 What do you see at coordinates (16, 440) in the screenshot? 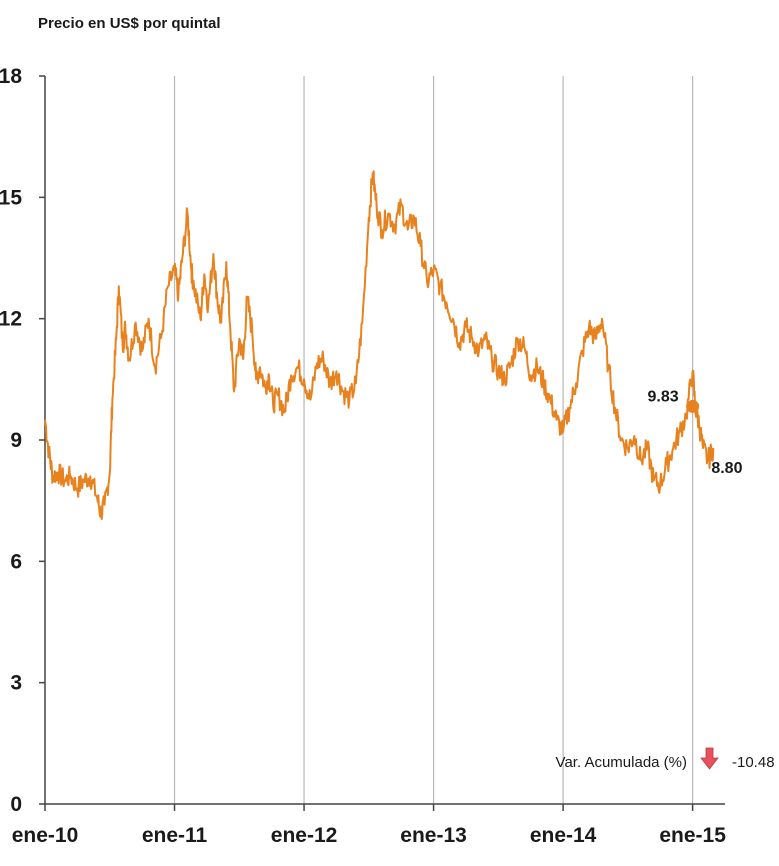
I see `y-tick-label: 9` at bounding box center [16, 440].